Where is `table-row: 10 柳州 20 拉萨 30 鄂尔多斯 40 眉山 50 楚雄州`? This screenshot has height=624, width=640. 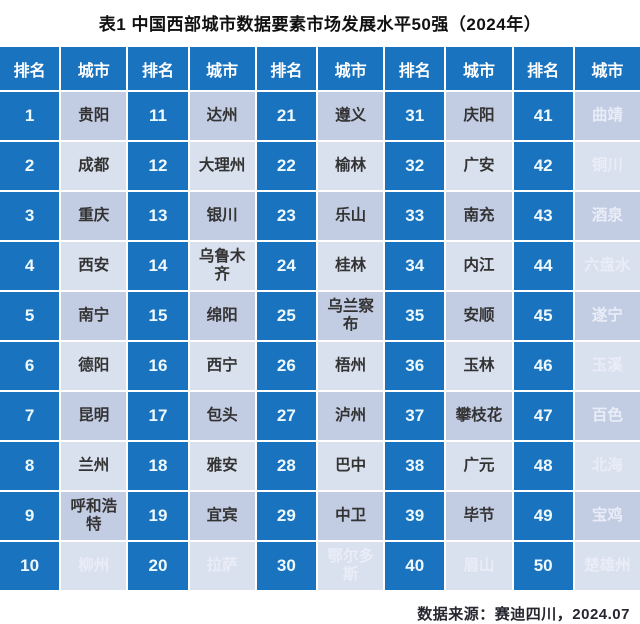
table-row: 10 柳州 20 拉萨 30 鄂尔多斯 40 眉山 50 楚雄州 is located at coordinates (320, 566).